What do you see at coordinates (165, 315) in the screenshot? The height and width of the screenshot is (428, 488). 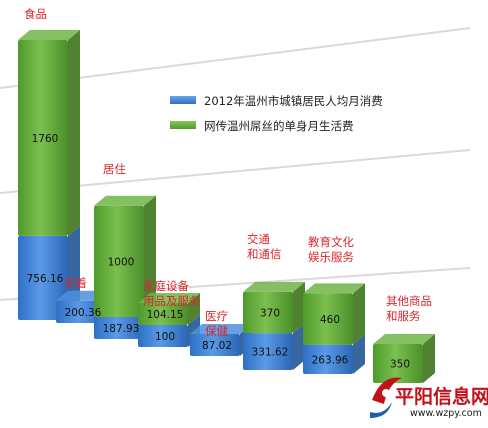 I see `data-label-series-2: 104.15` at bounding box center [165, 315].